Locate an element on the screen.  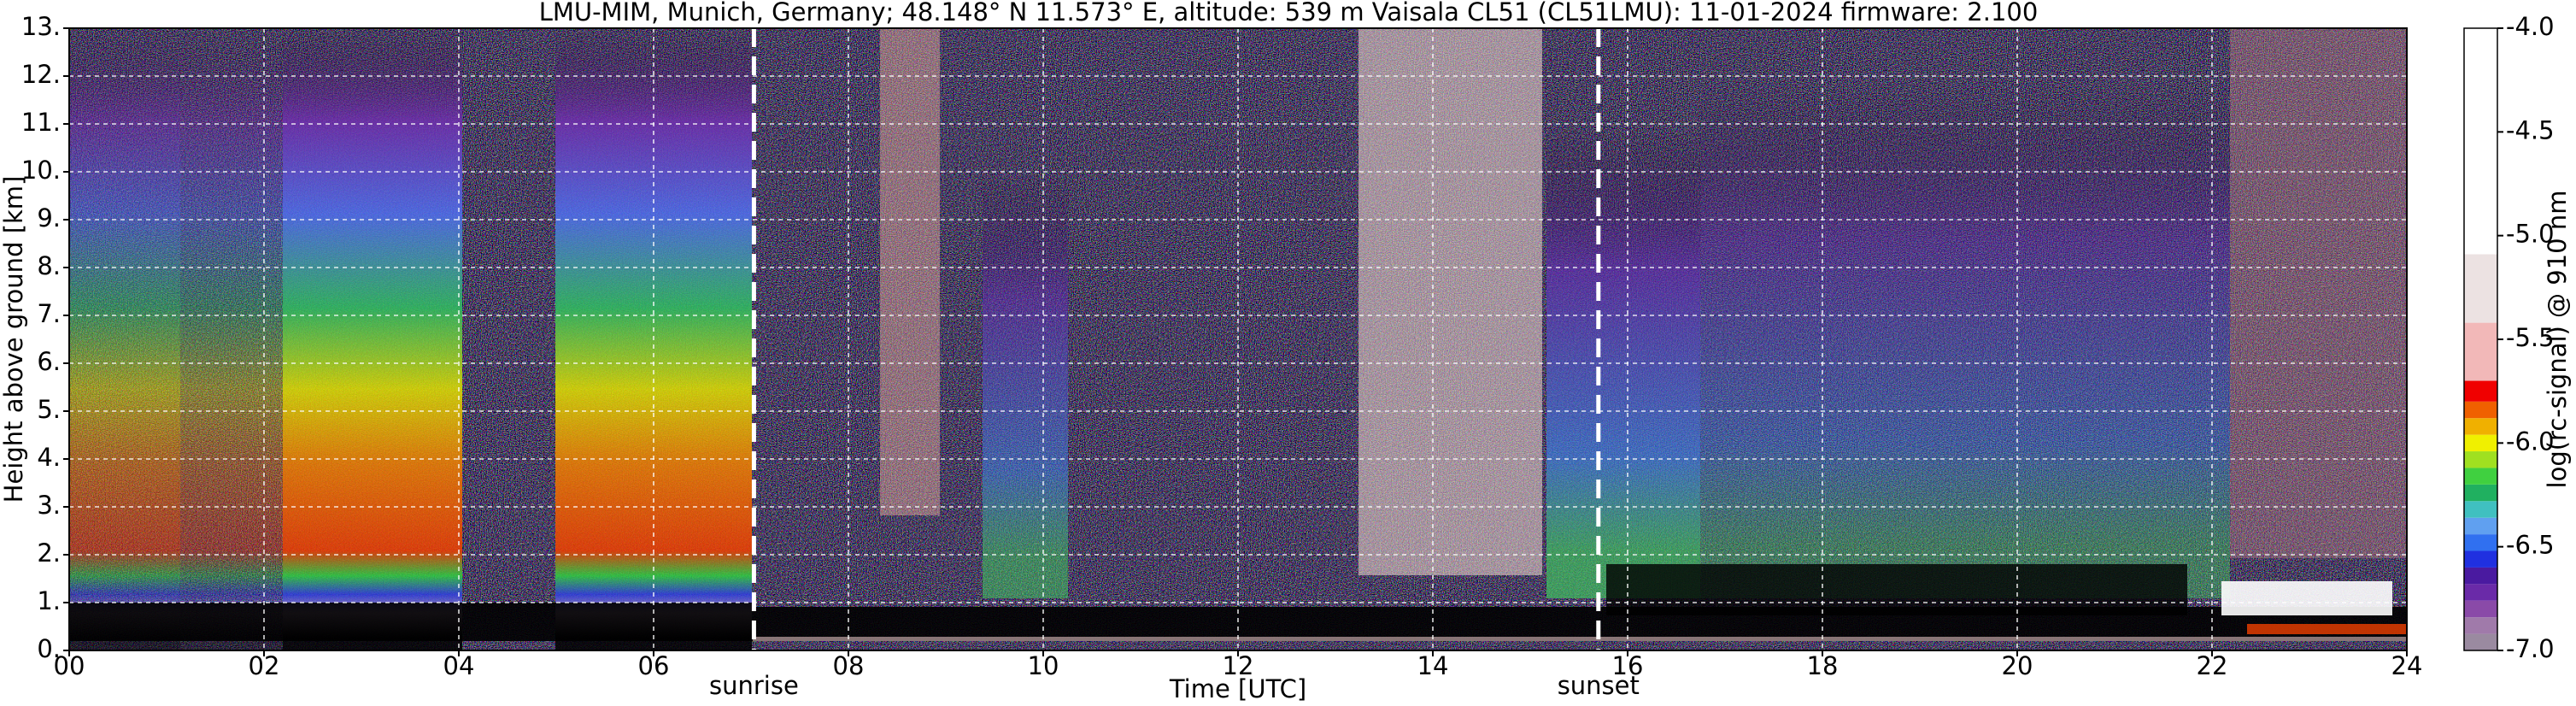
colorbar-tick-label: -6.5 is located at coordinates (2530, 545).